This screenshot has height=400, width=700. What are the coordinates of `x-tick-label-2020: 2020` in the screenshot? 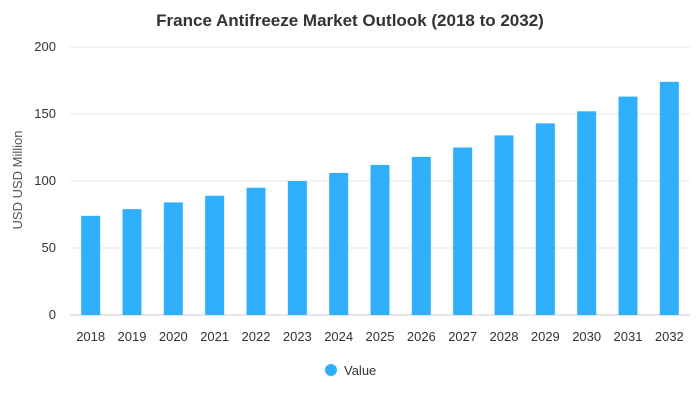 It's located at (173, 336).